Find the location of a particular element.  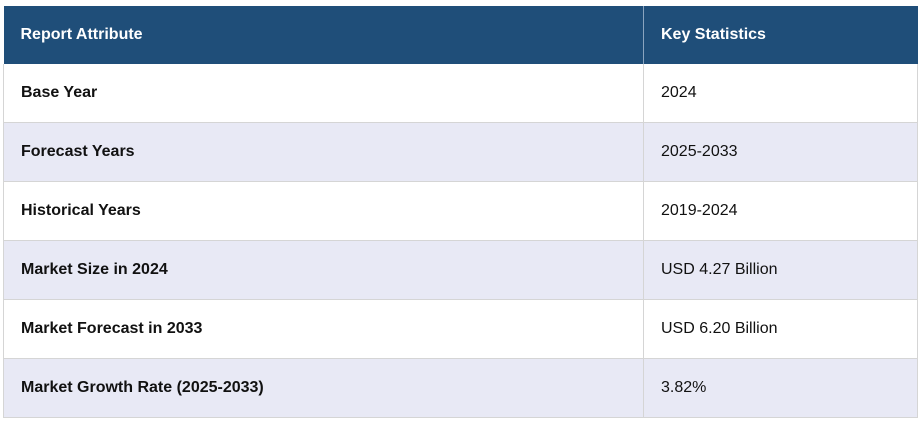

table-row: Historical Years 2019-2024 is located at coordinates (460, 211).